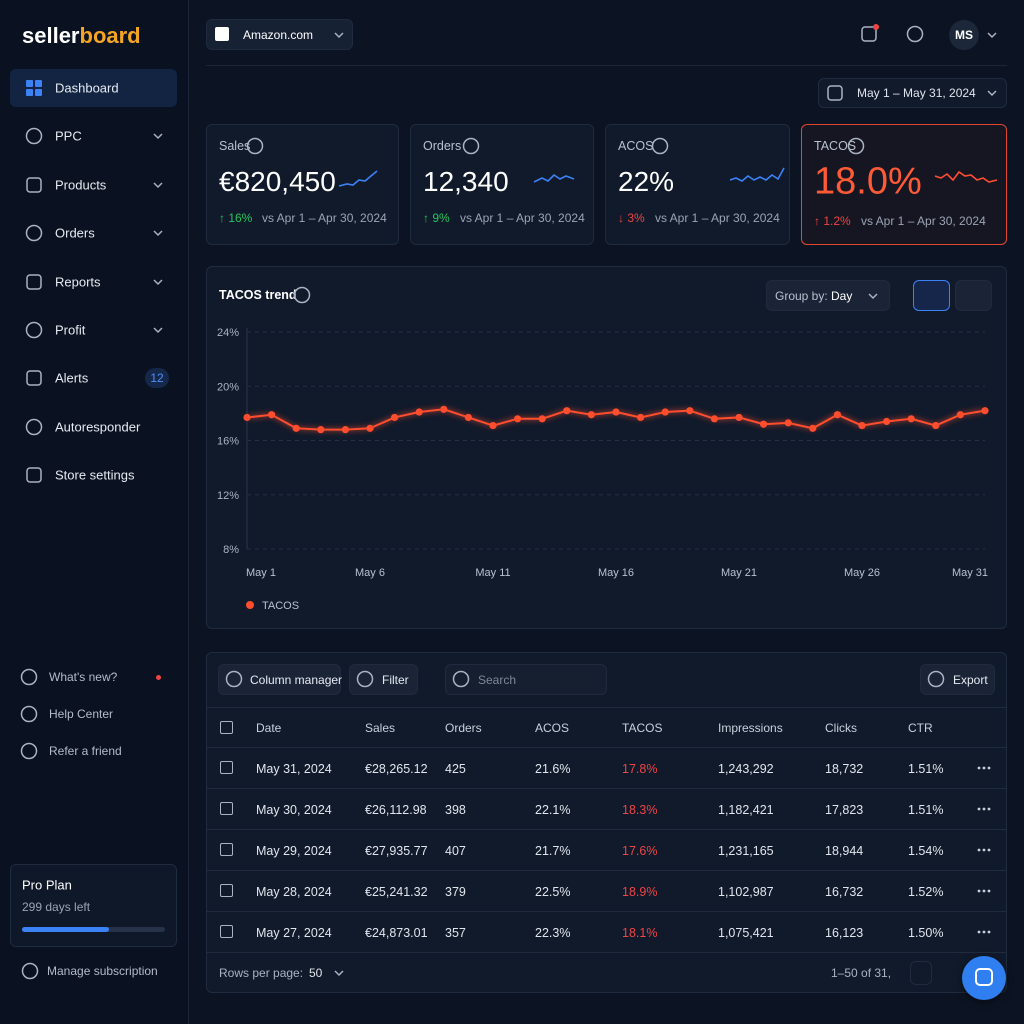  I want to click on cell: 18,944, so click(844, 851).